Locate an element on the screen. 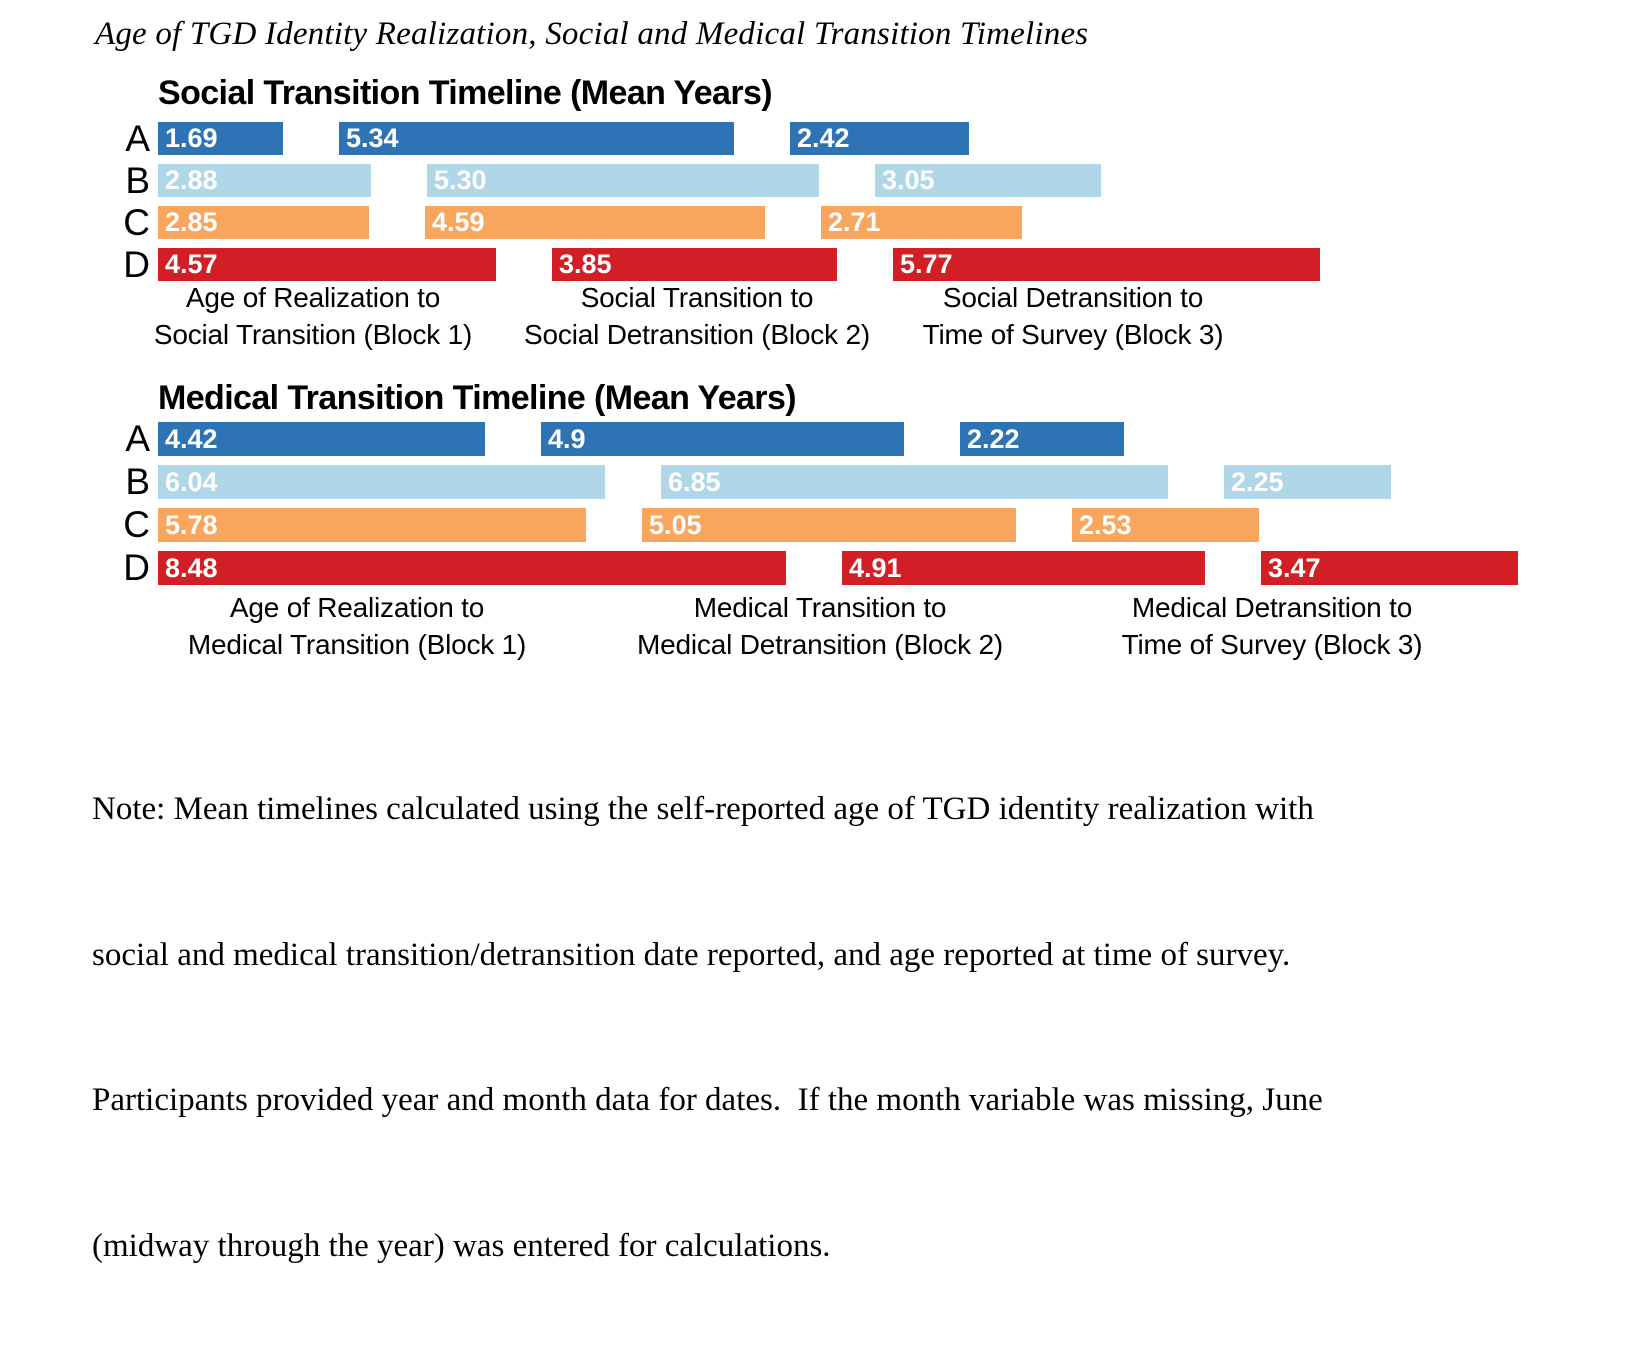 This screenshot has width=1646, height=1367. bar-segment: 6.04 is located at coordinates (381, 482).